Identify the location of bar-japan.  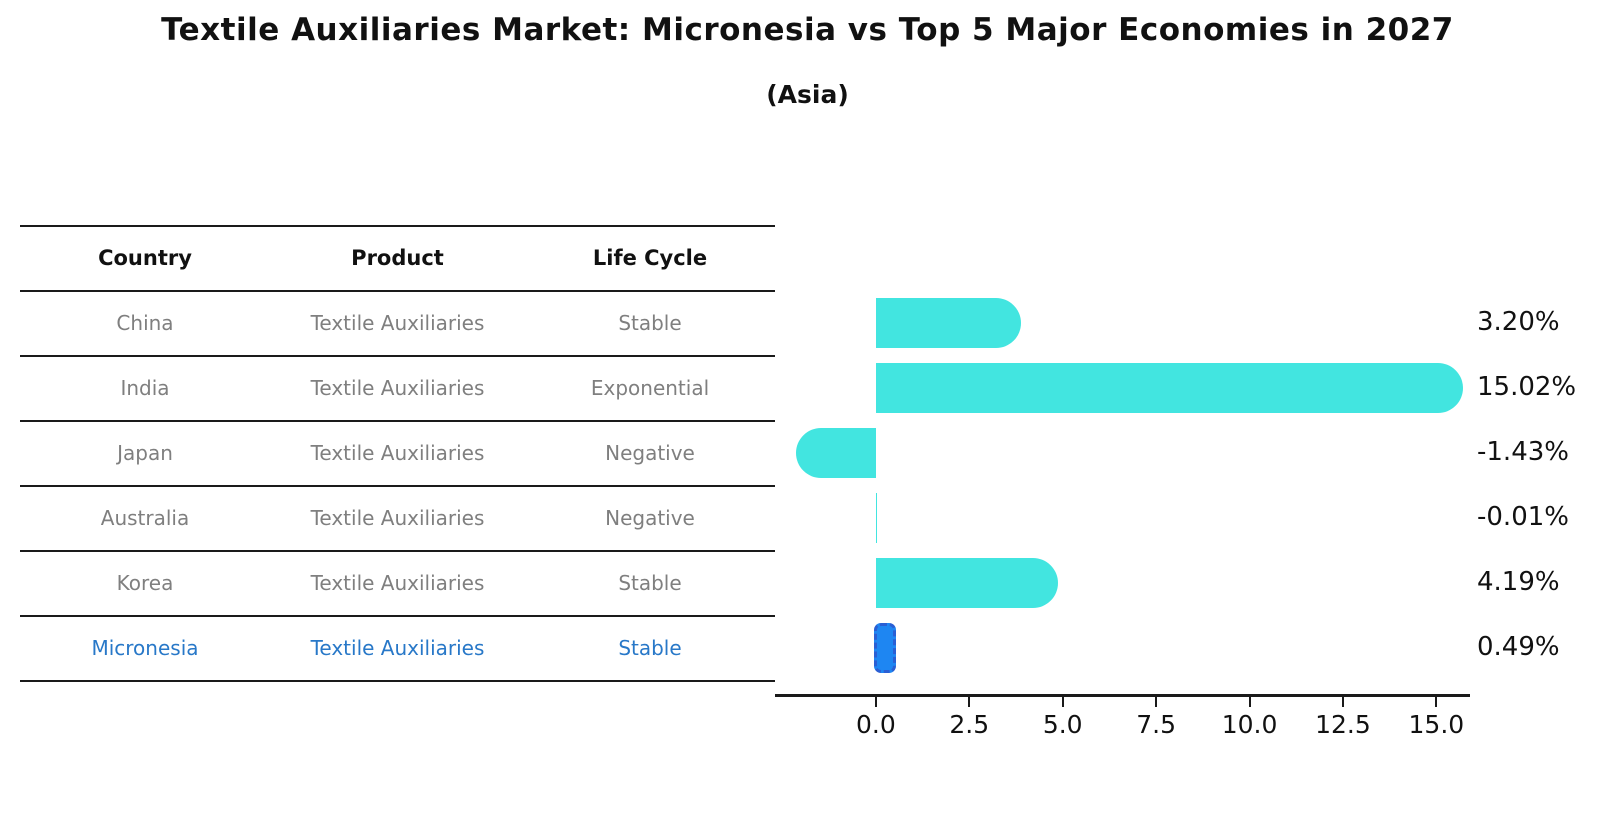
(836, 452).